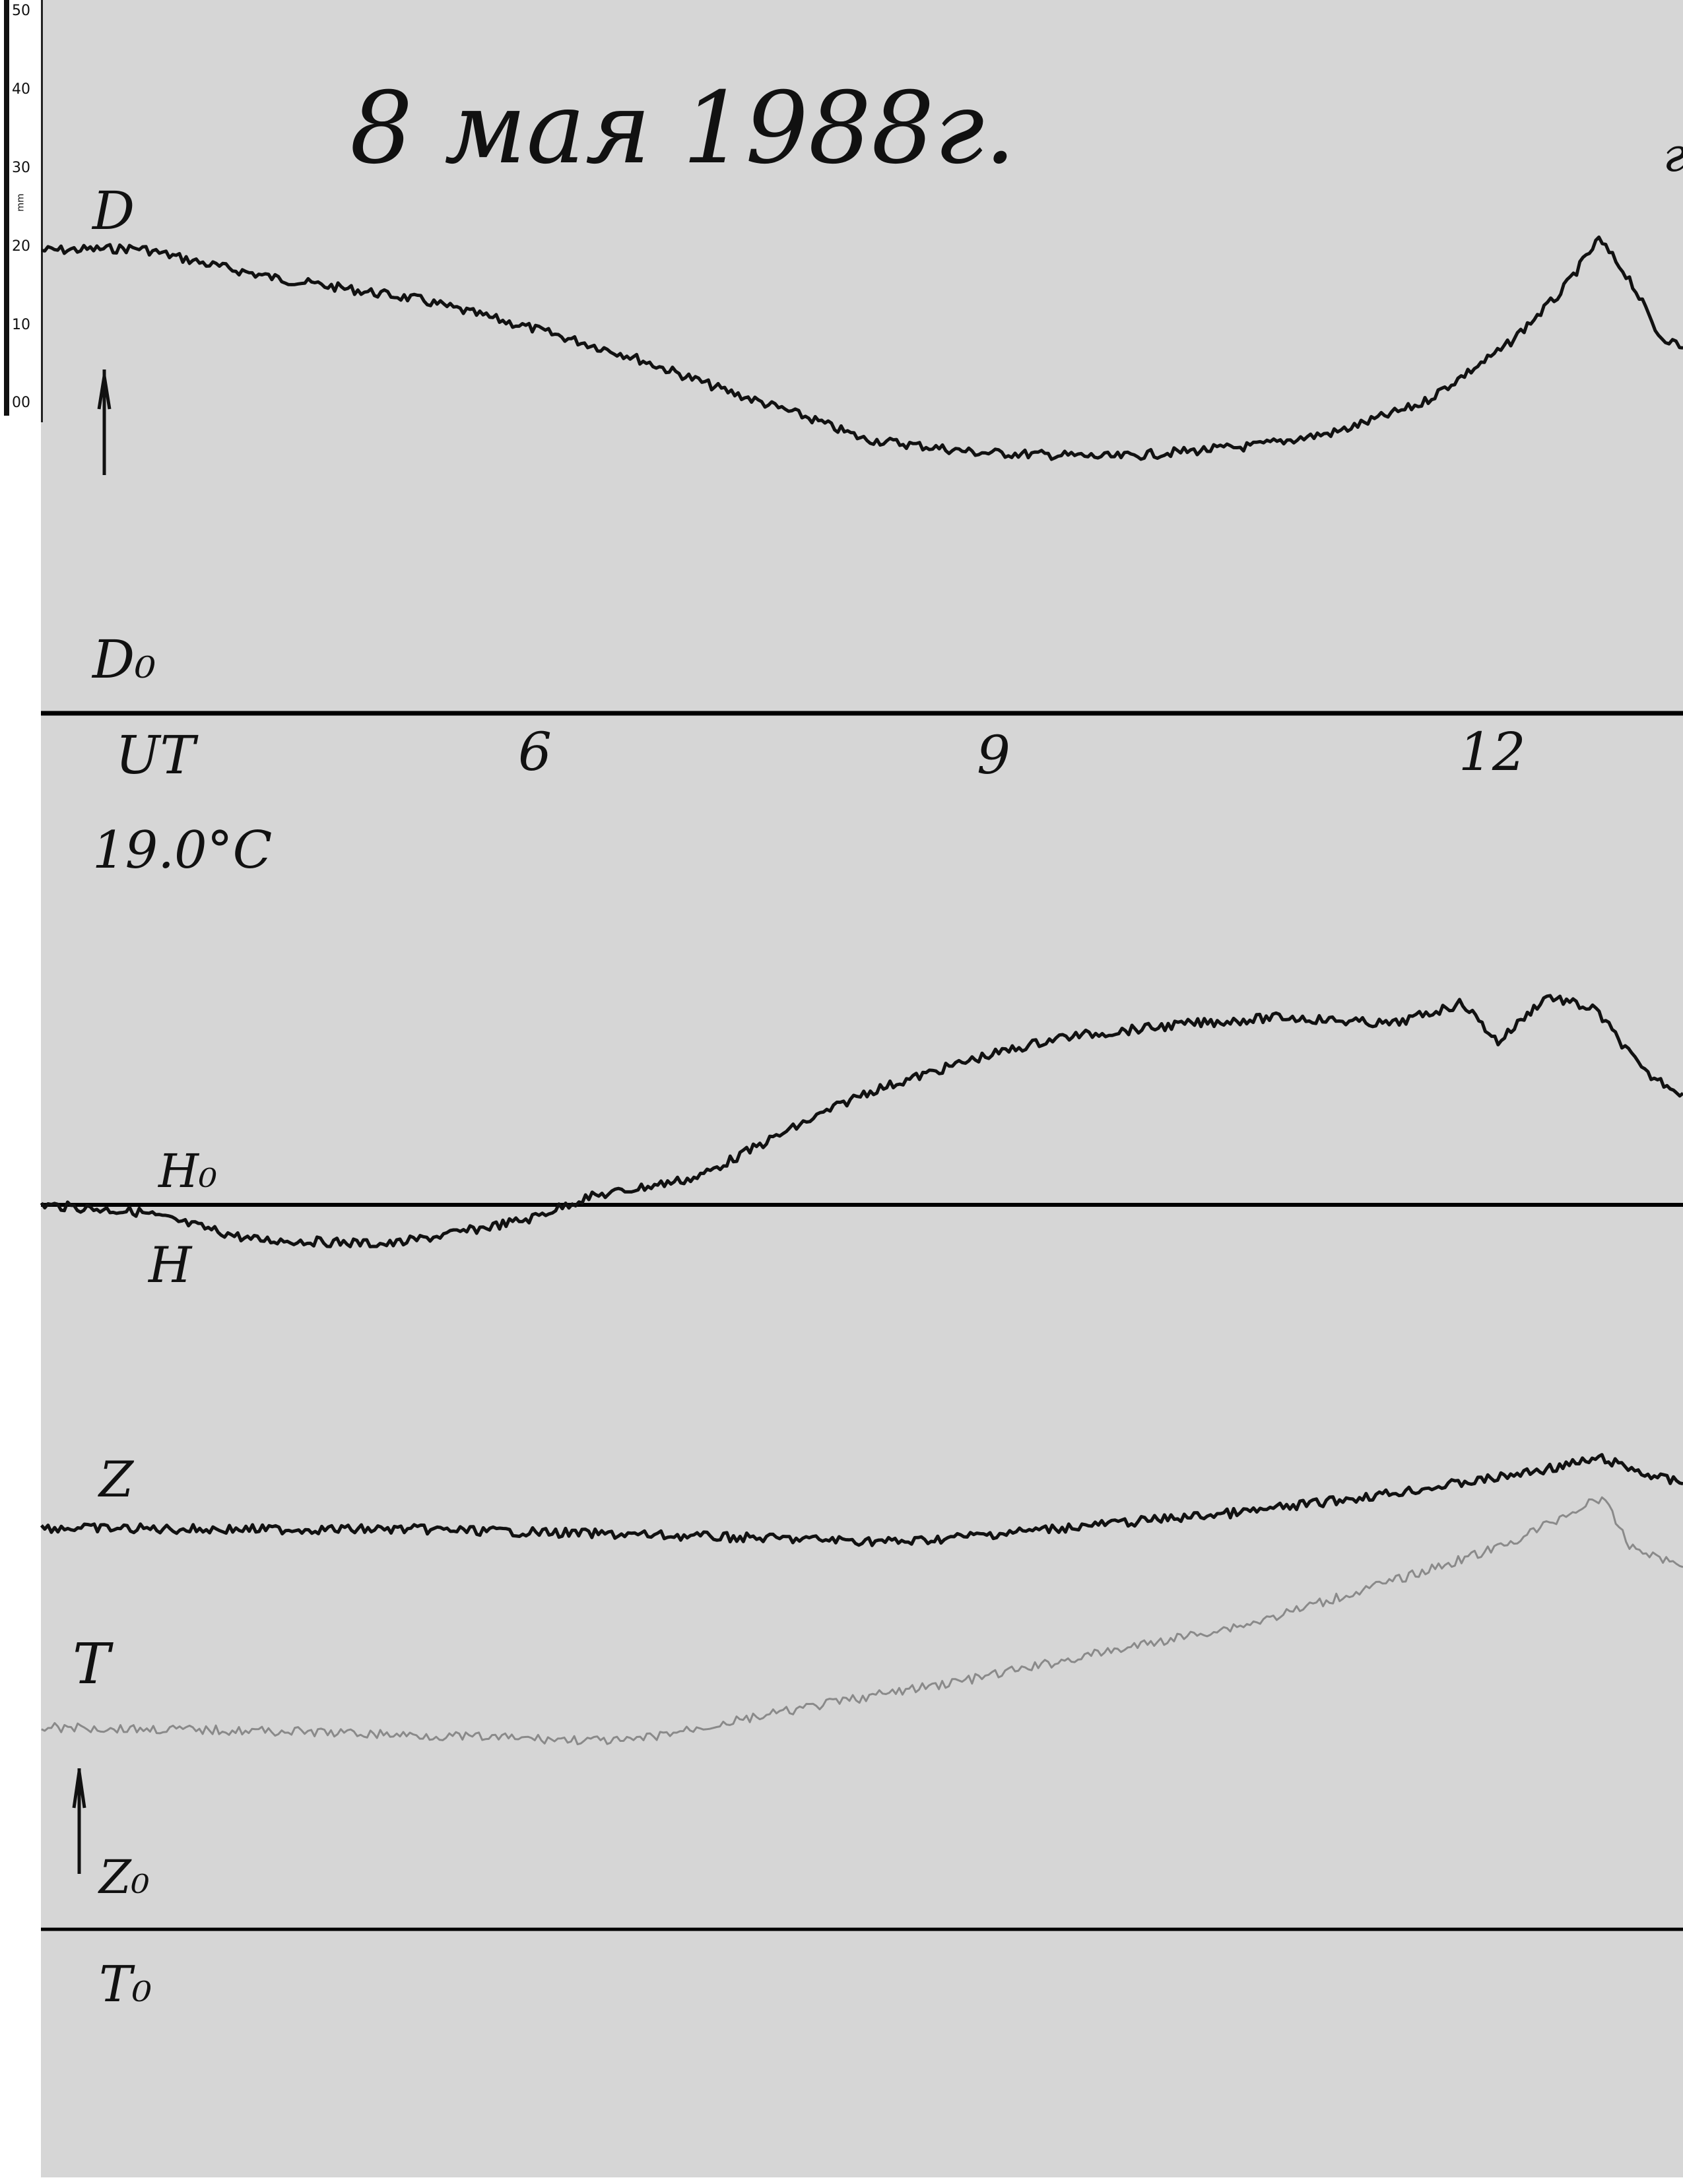 This screenshot has height=2184, width=1683. What do you see at coordinates (862, 348) in the screenshot?
I see `trace-d` at bounding box center [862, 348].